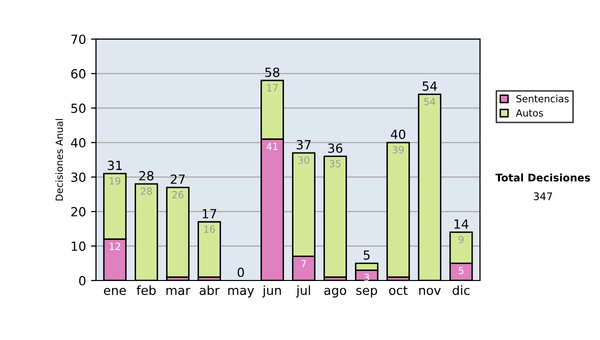  Describe the element at coordinates (304, 160) in the screenshot. I see `data-label: 30` at that location.